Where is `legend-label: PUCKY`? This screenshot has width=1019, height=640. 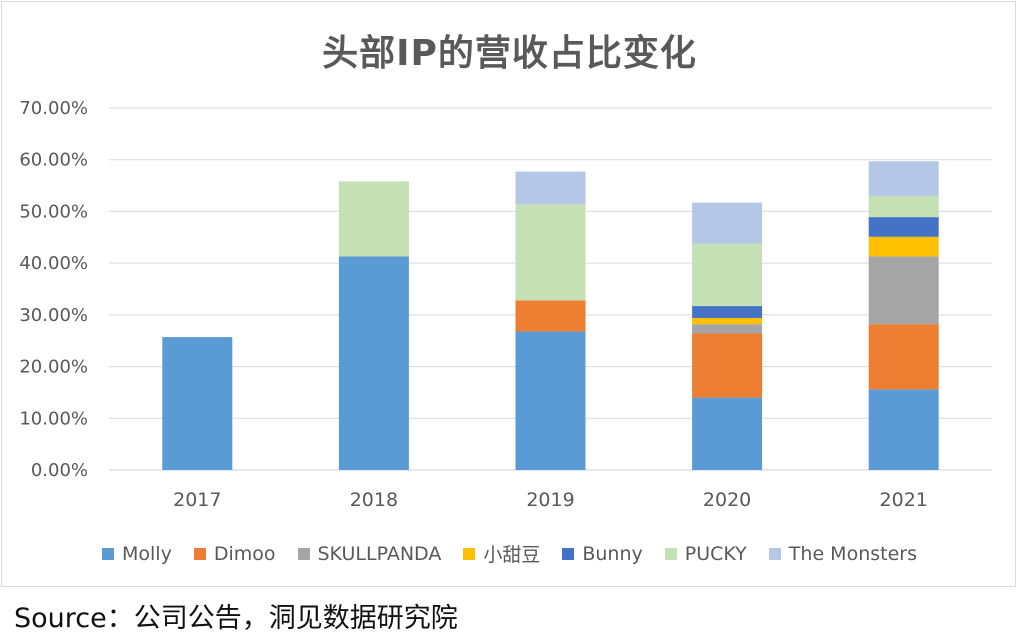
legend-label: PUCKY is located at coordinates (715, 553).